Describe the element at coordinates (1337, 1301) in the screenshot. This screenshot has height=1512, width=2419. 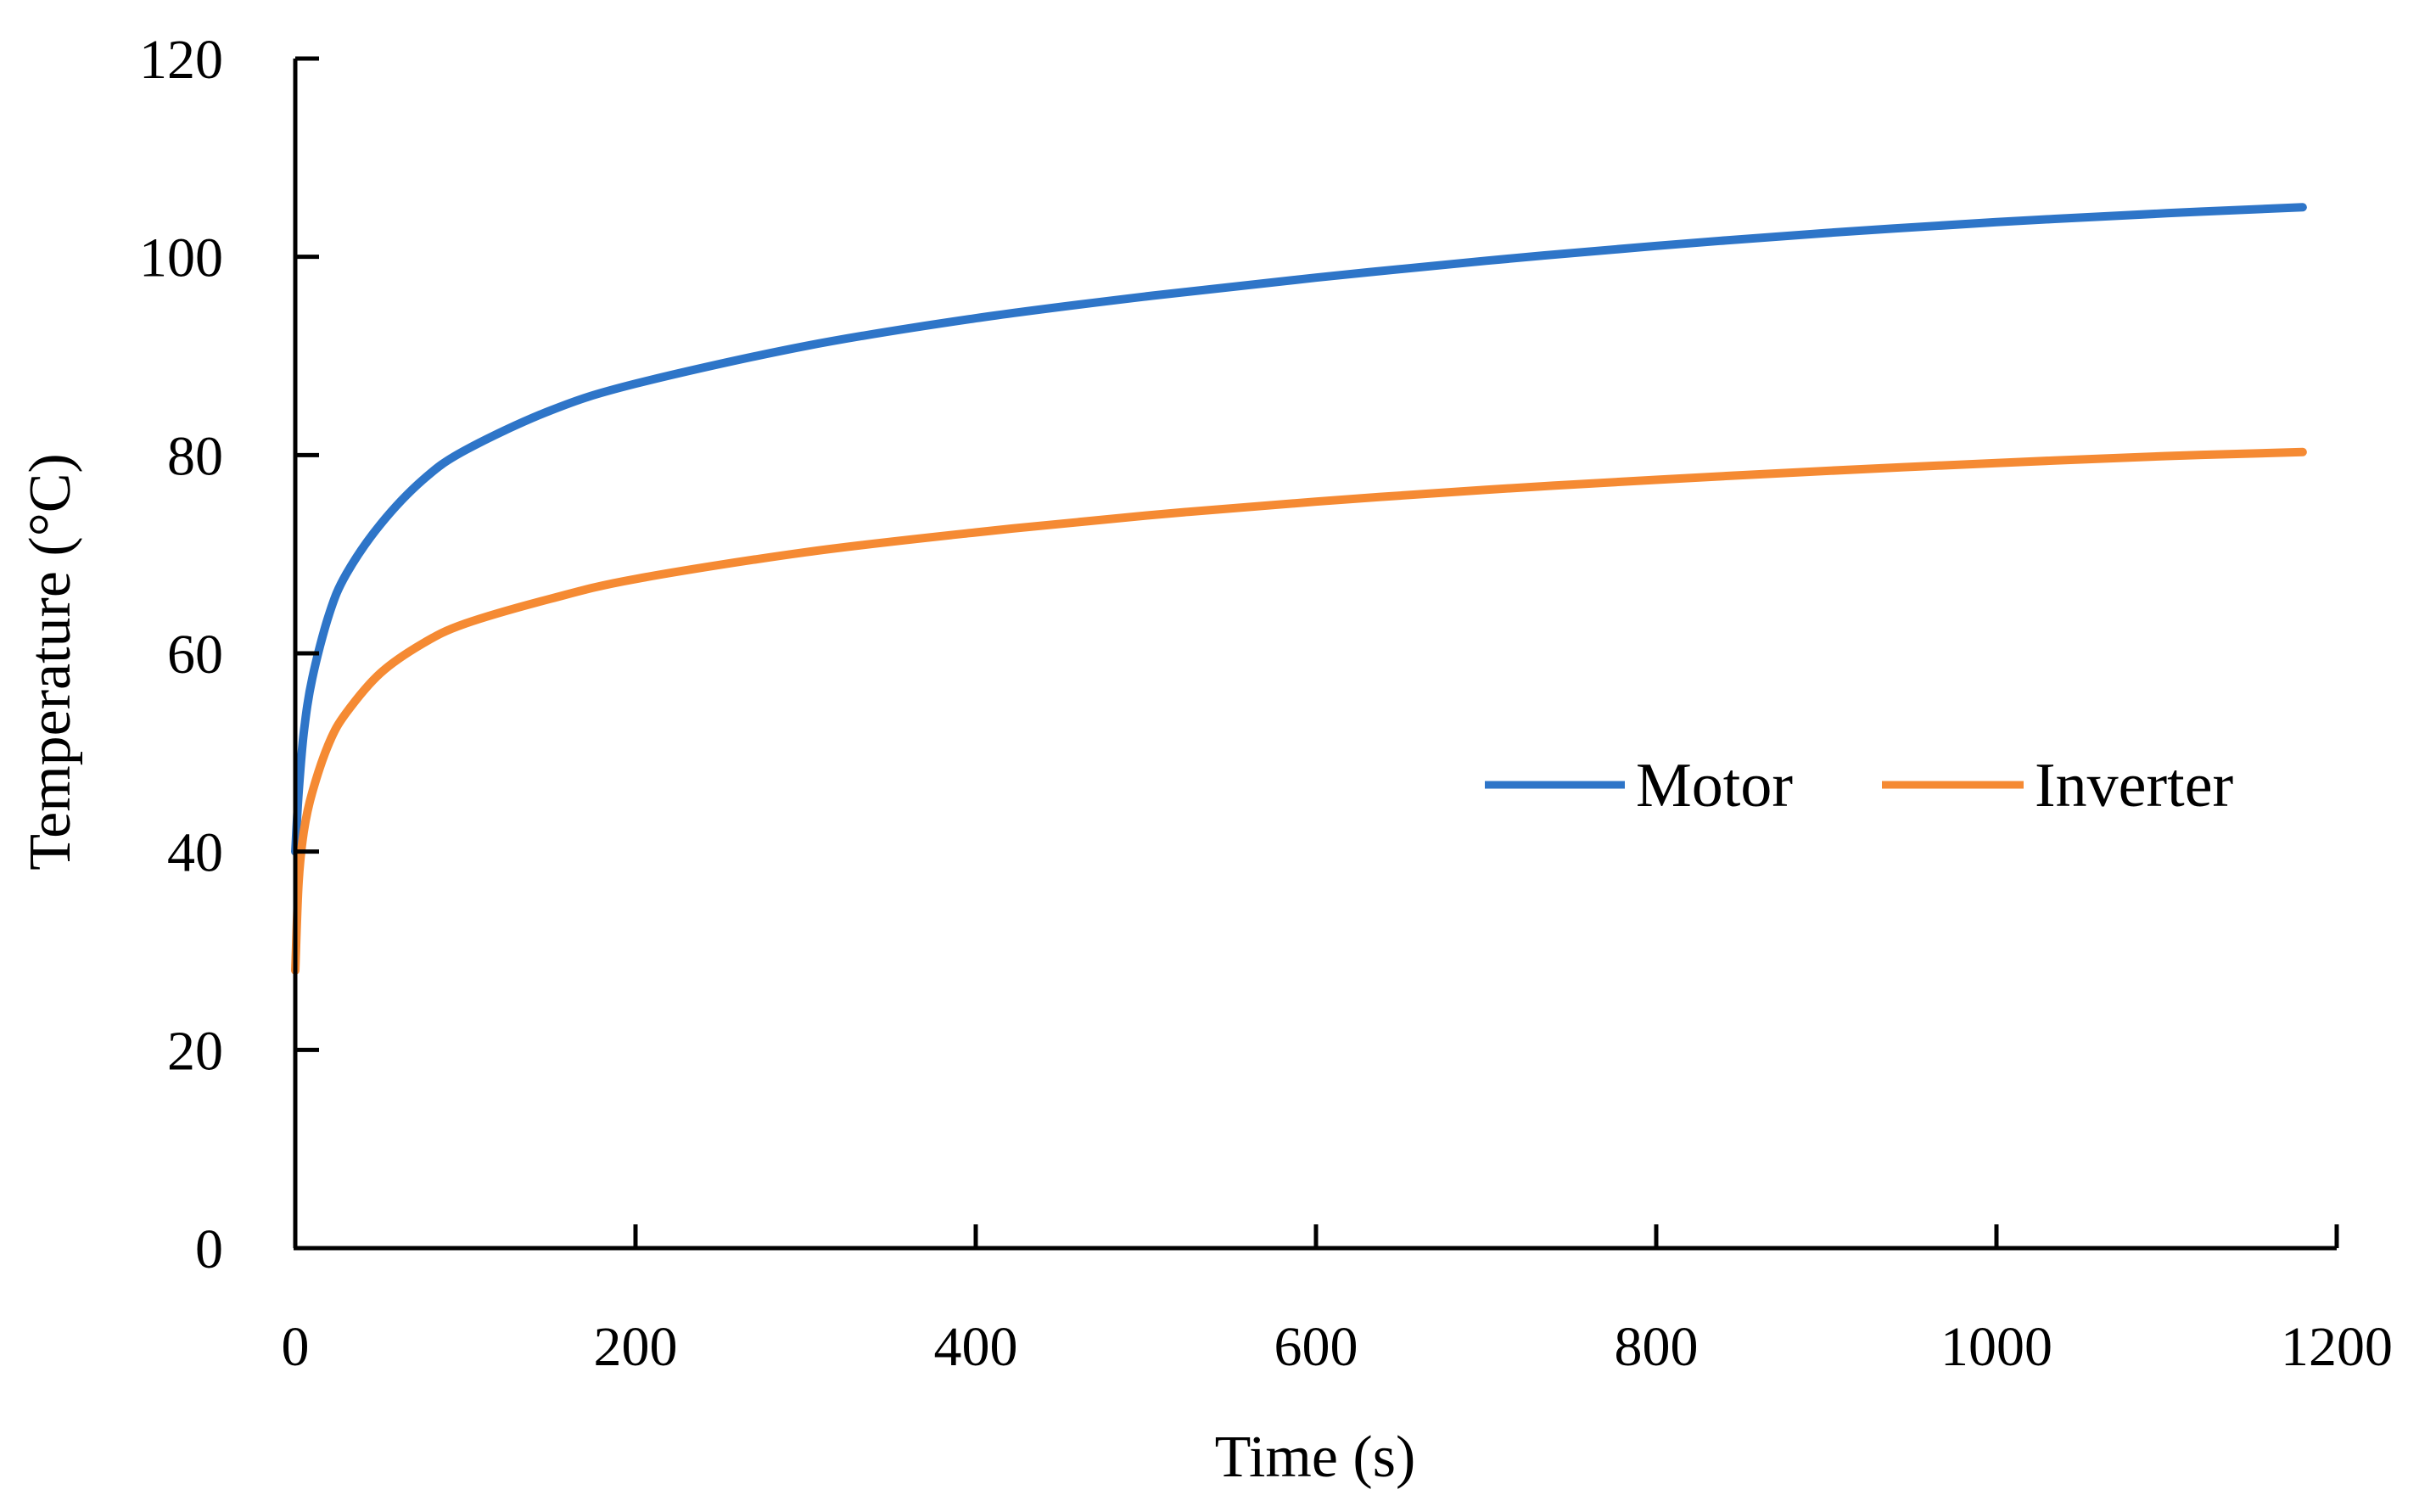
I see `x-ticks: 0 200 400 600 800 1000 1200` at that location.